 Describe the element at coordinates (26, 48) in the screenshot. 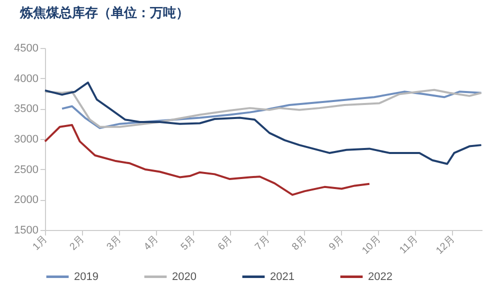

I see `y-tick-label: 4500` at that location.